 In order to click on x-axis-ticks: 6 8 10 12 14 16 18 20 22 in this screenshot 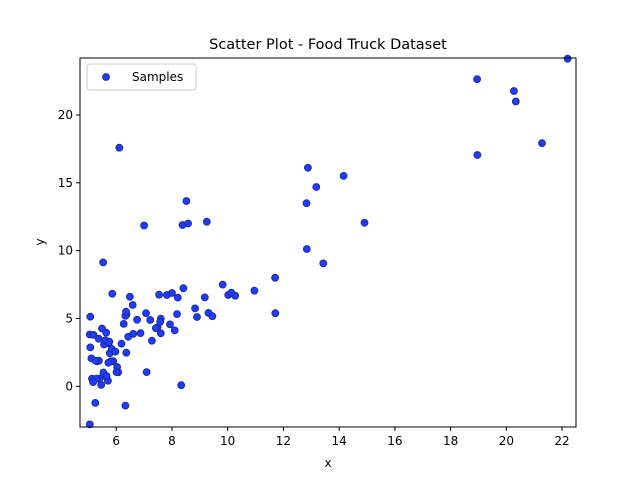, I will do `click(341, 437)`.